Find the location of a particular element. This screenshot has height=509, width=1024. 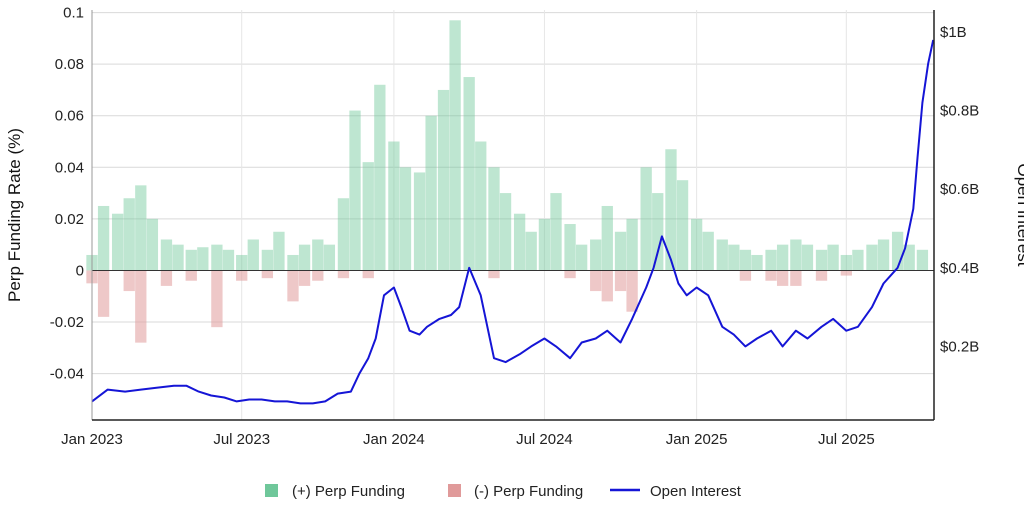

legend-label-negative: (-) Perp Funding is located at coordinates (528, 491).